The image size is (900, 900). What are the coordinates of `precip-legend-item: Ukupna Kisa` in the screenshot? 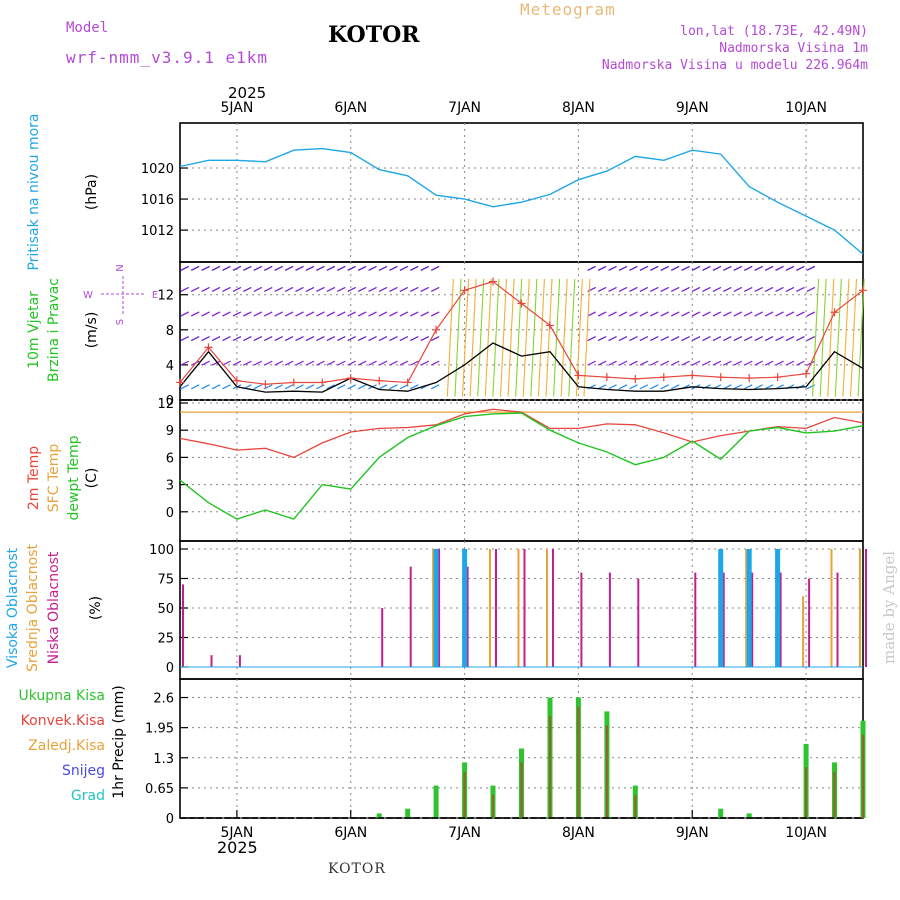 It's located at (61, 696).